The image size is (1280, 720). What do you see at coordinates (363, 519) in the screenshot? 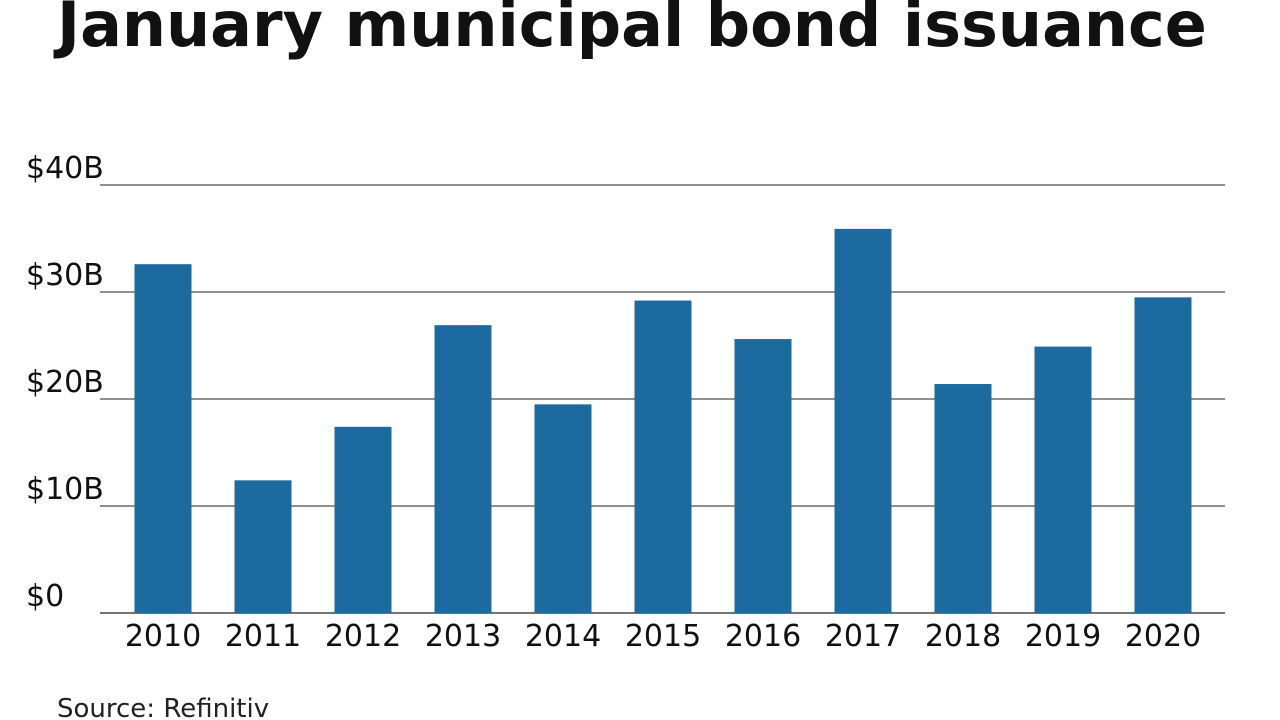
I see `bar-2012` at bounding box center [363, 519].